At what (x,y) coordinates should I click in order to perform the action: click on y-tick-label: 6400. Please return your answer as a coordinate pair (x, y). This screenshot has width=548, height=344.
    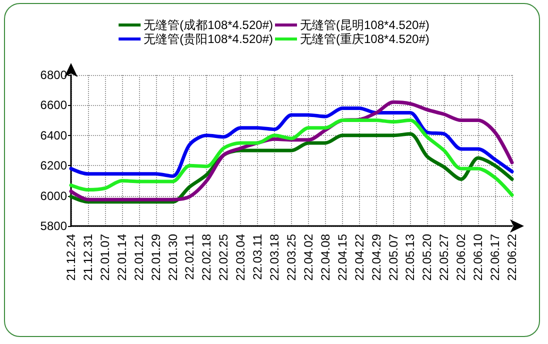
    Looking at the image, I should click on (54, 135).